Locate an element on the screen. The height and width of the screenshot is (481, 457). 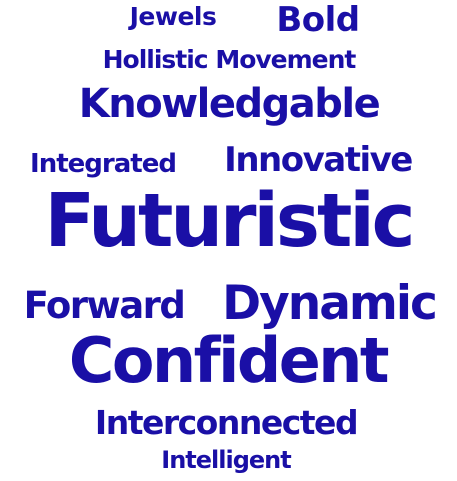
word-forward: Forward is located at coordinates (104, 305).